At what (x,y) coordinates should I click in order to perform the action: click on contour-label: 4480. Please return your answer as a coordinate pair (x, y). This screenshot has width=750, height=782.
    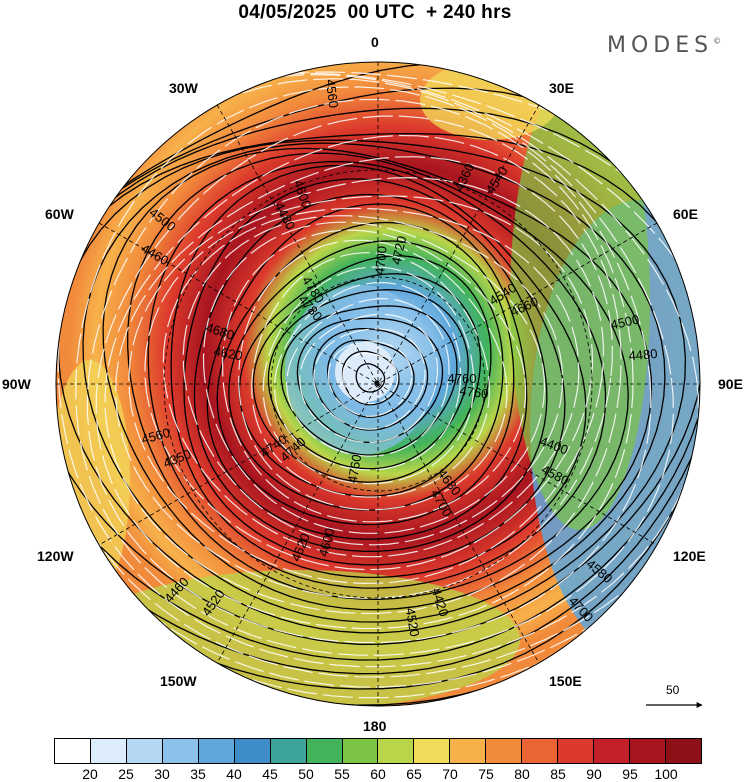
    Looking at the image, I should click on (643, 354).